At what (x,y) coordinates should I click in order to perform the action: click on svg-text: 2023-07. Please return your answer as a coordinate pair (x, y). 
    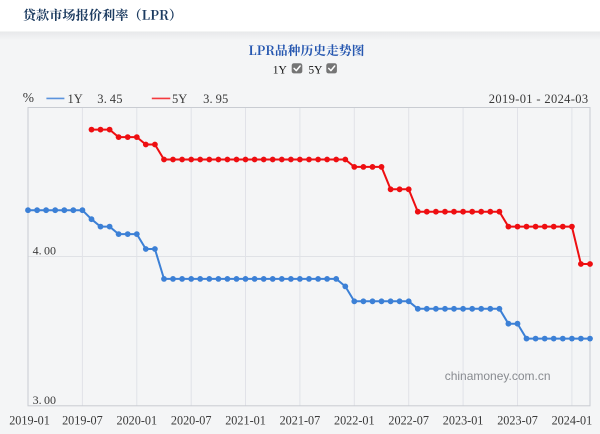
    Looking at the image, I should click on (517, 421).